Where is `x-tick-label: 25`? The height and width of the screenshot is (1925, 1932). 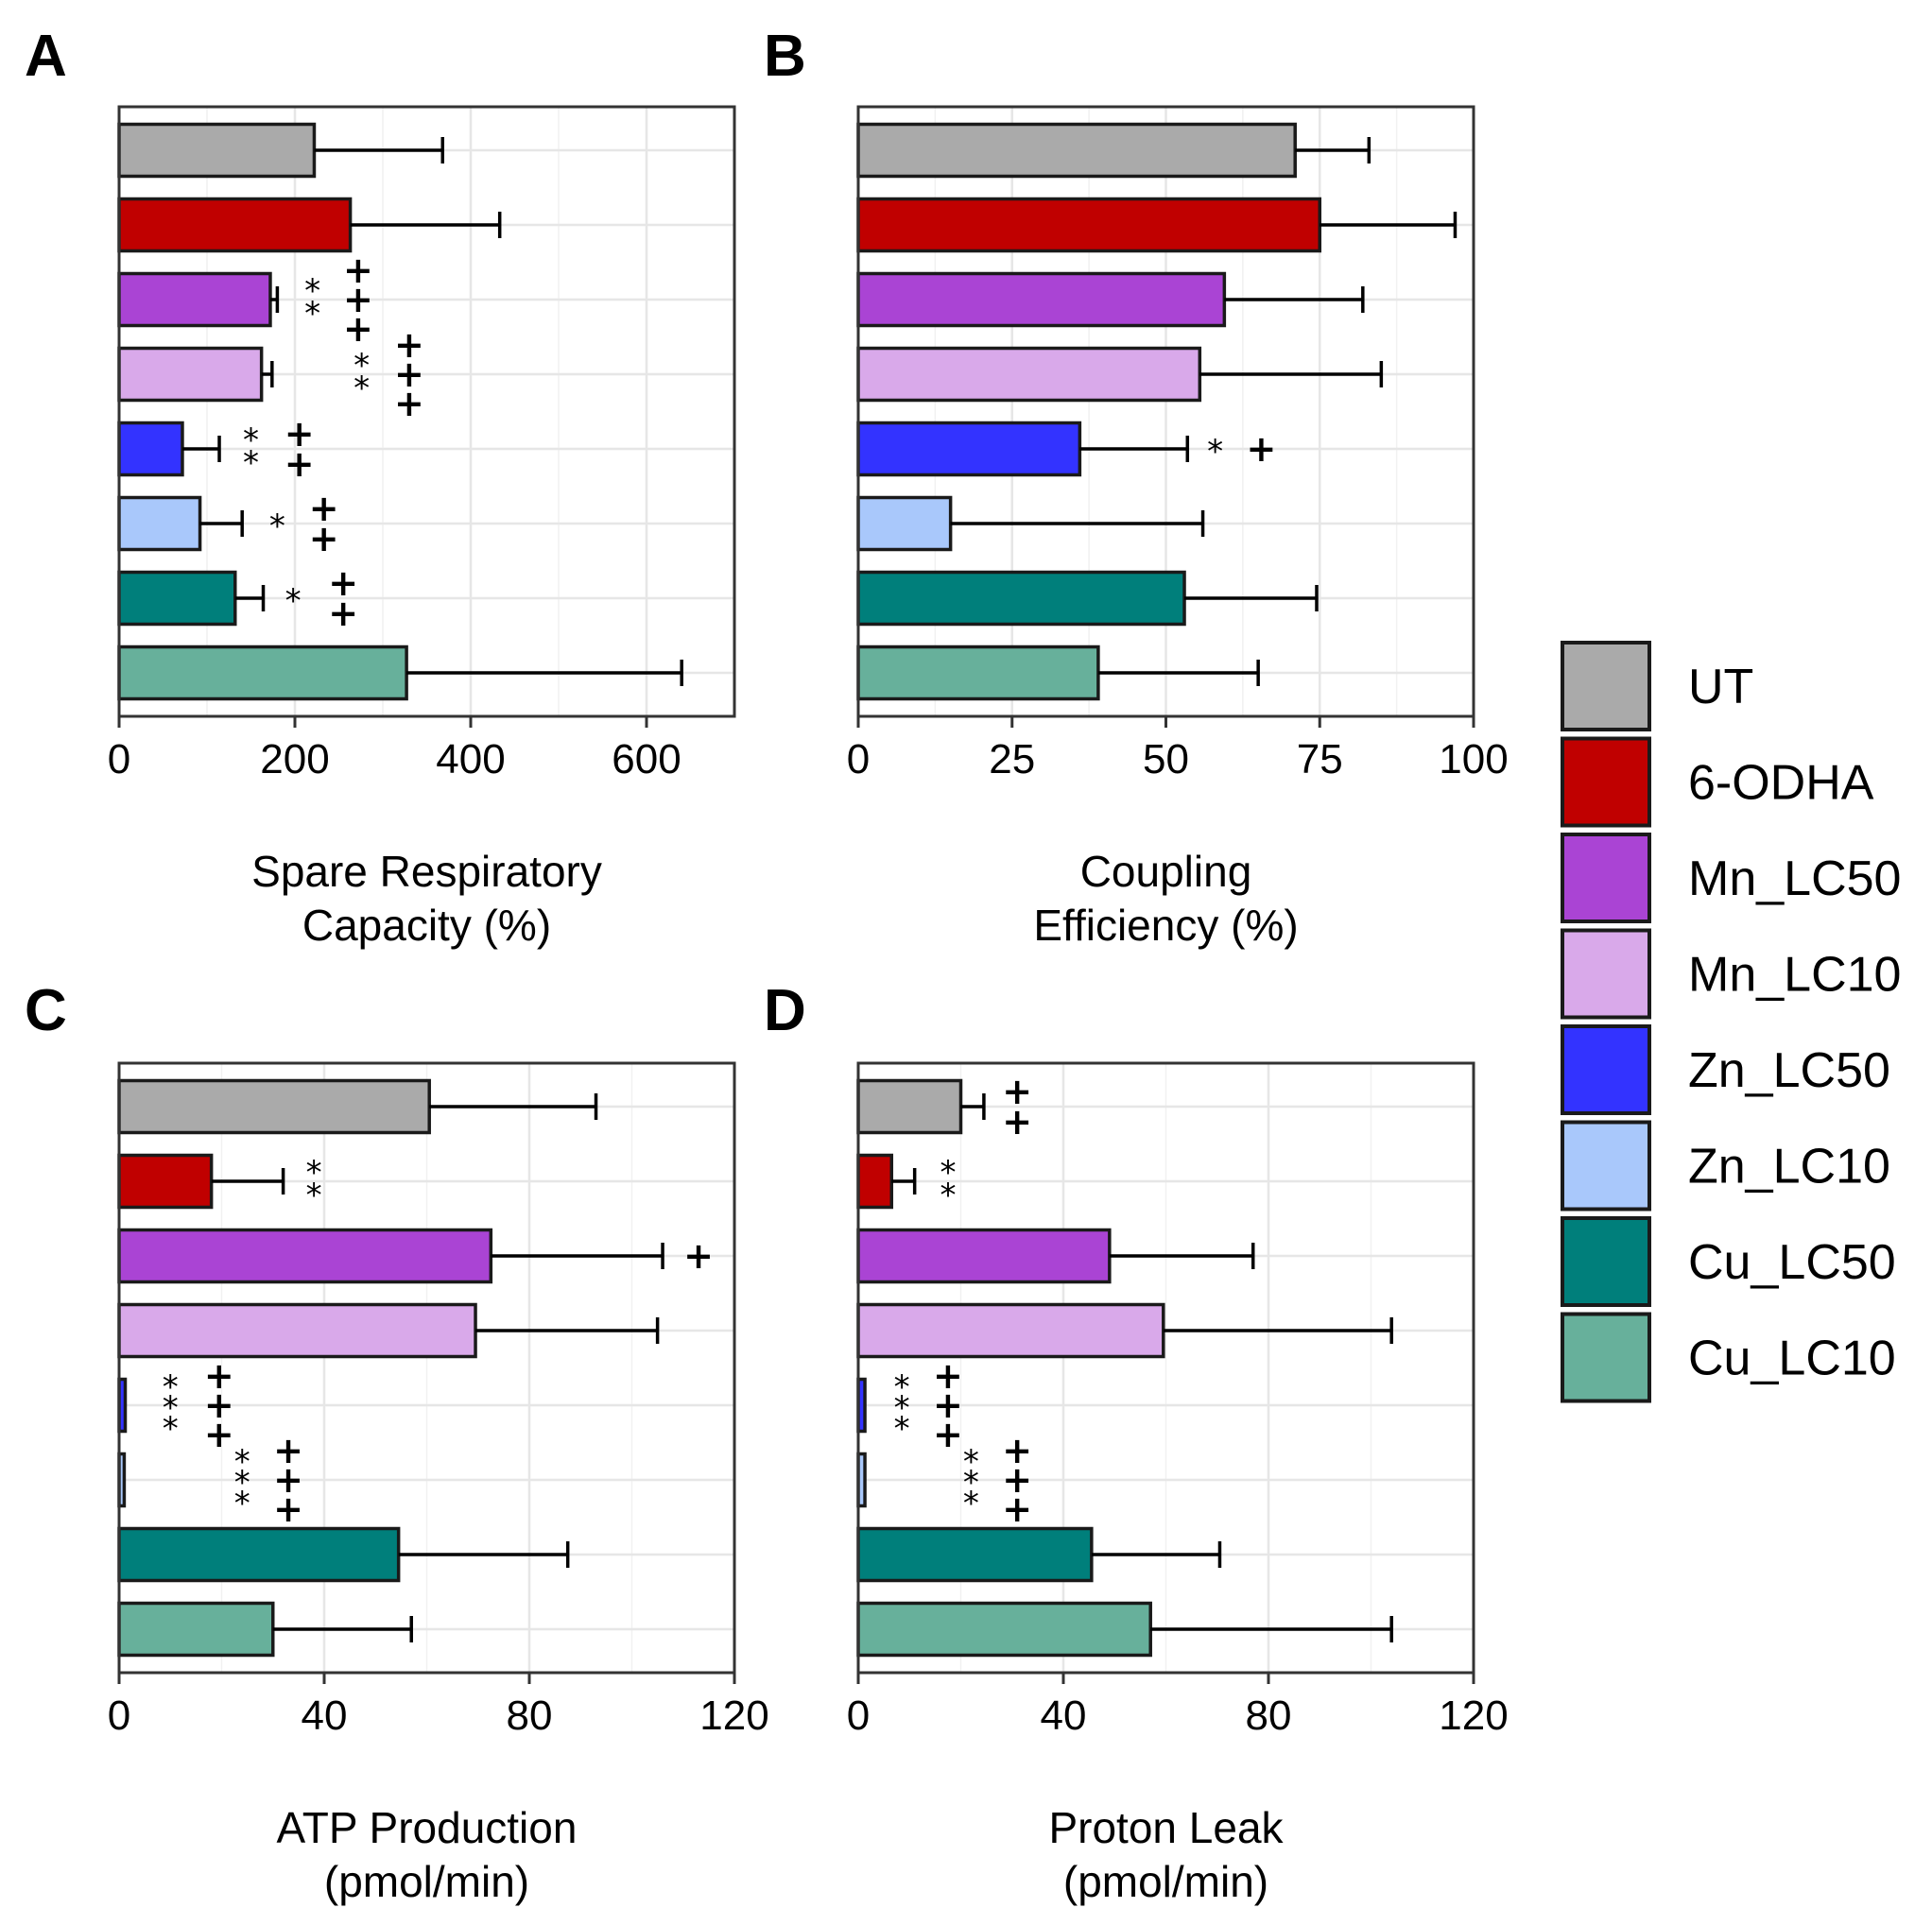
x-tick-label: 25 is located at coordinates (1012, 759).